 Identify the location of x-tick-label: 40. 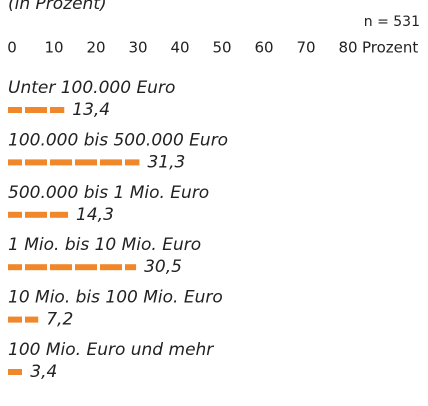
(179, 48).